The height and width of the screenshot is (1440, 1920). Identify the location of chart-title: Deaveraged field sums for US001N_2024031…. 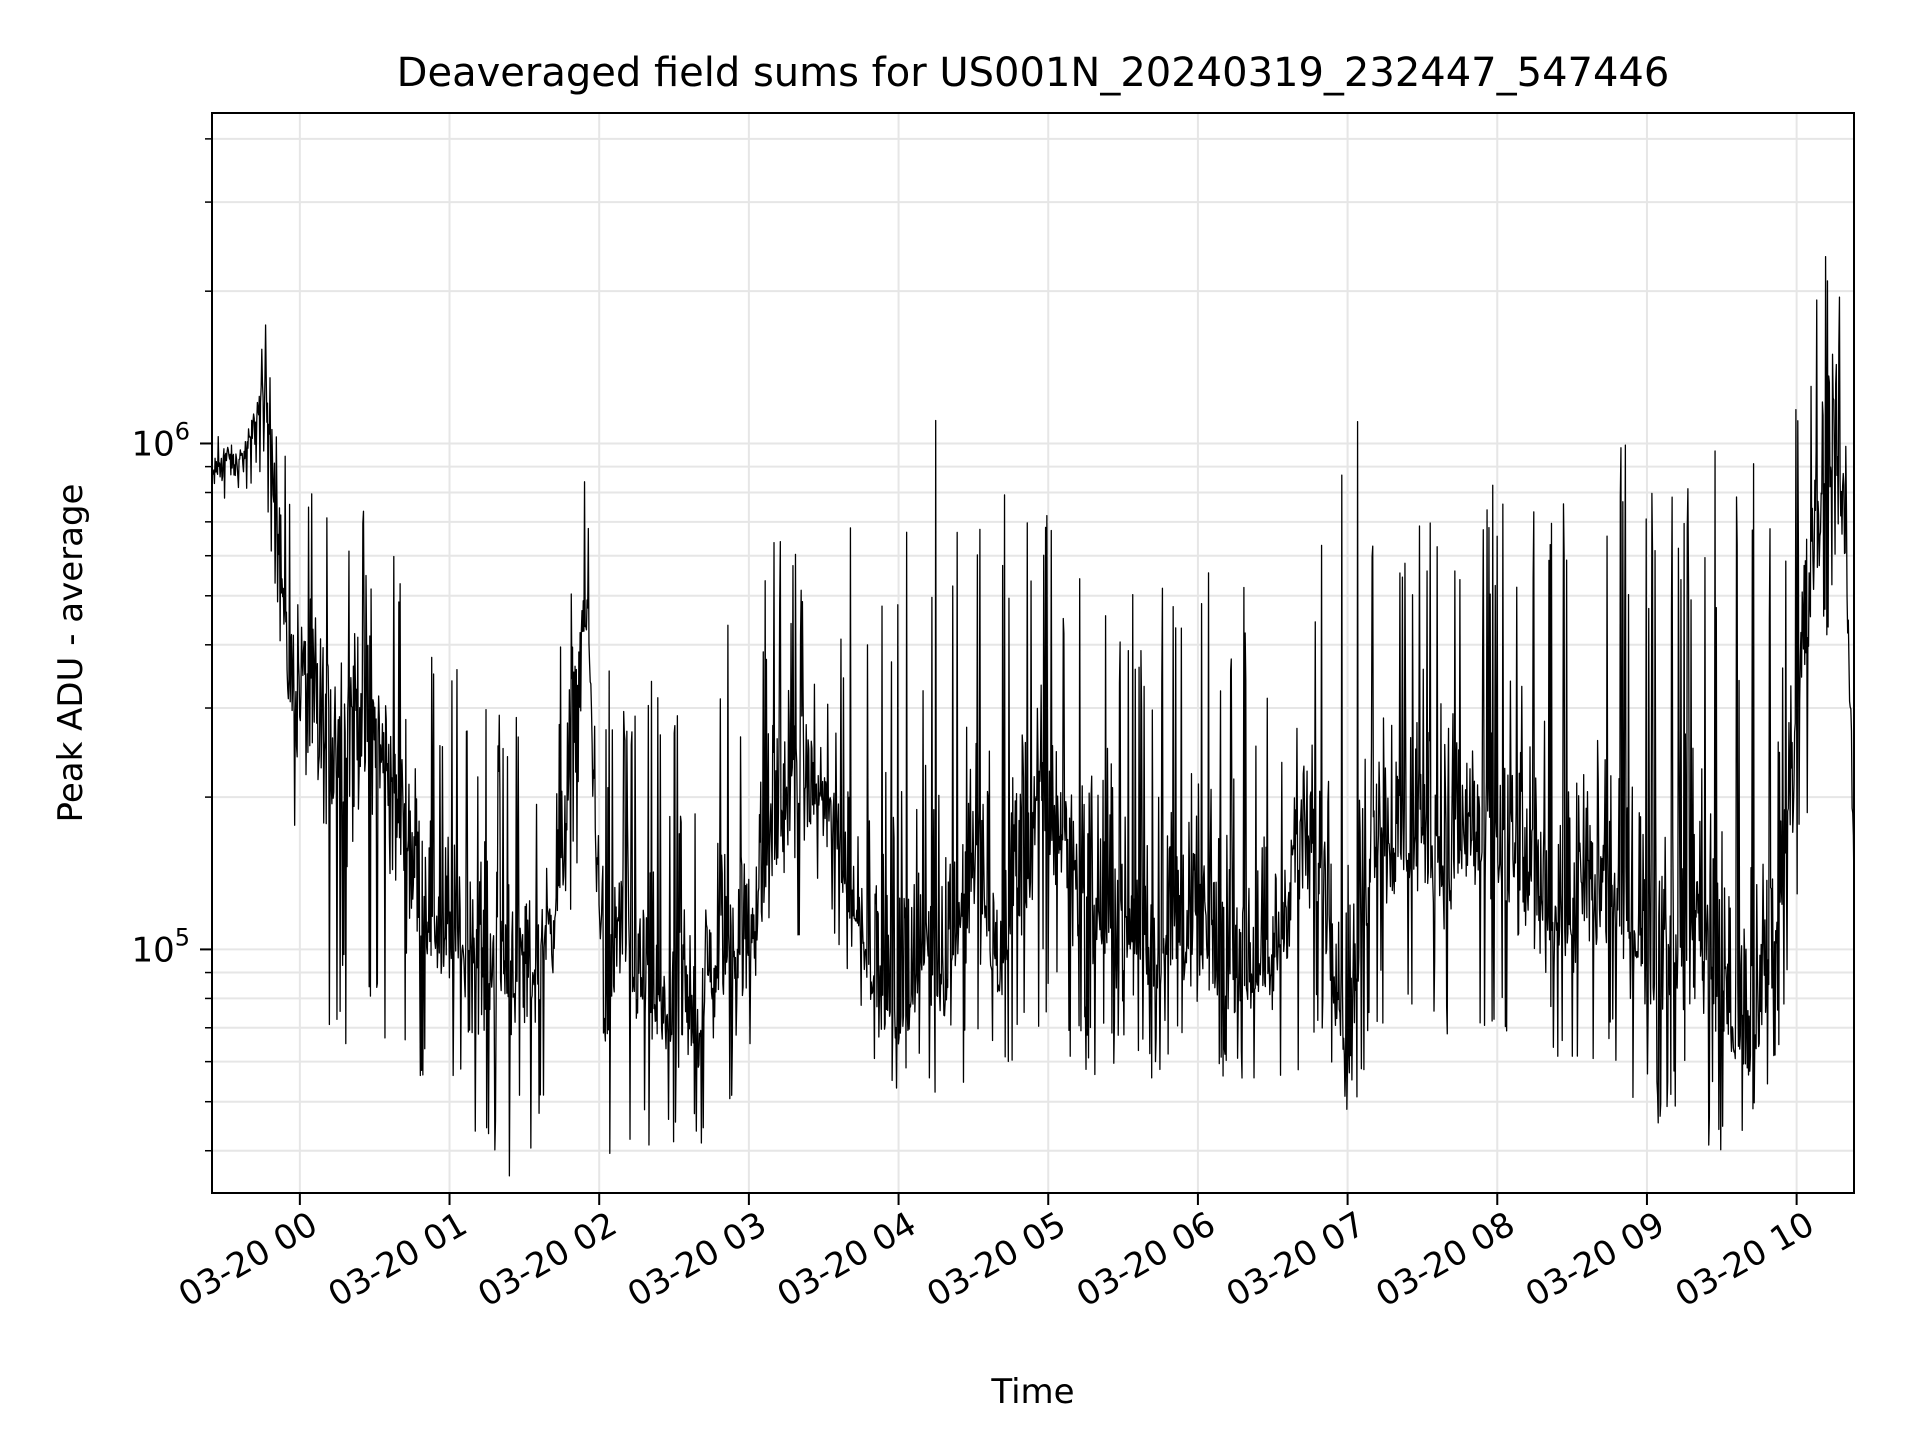
(1033, 73).